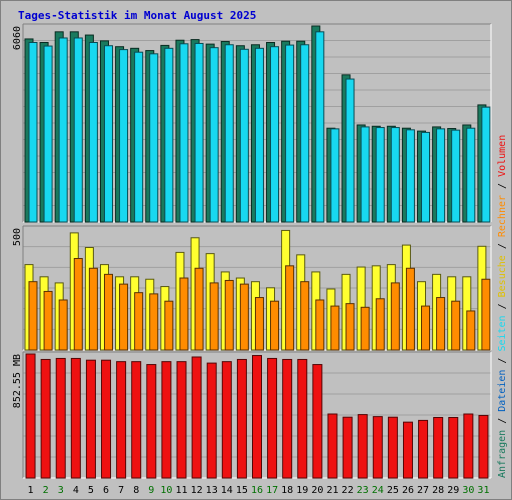 This screenshot has width=512, height=500. I want to click on day-label-1: 1, so click(31, 490).